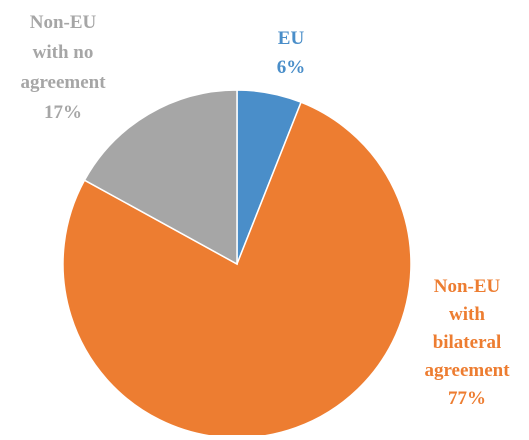  What do you see at coordinates (291, 53) in the screenshot?
I see `pie-label-0: EU 6%` at bounding box center [291, 53].